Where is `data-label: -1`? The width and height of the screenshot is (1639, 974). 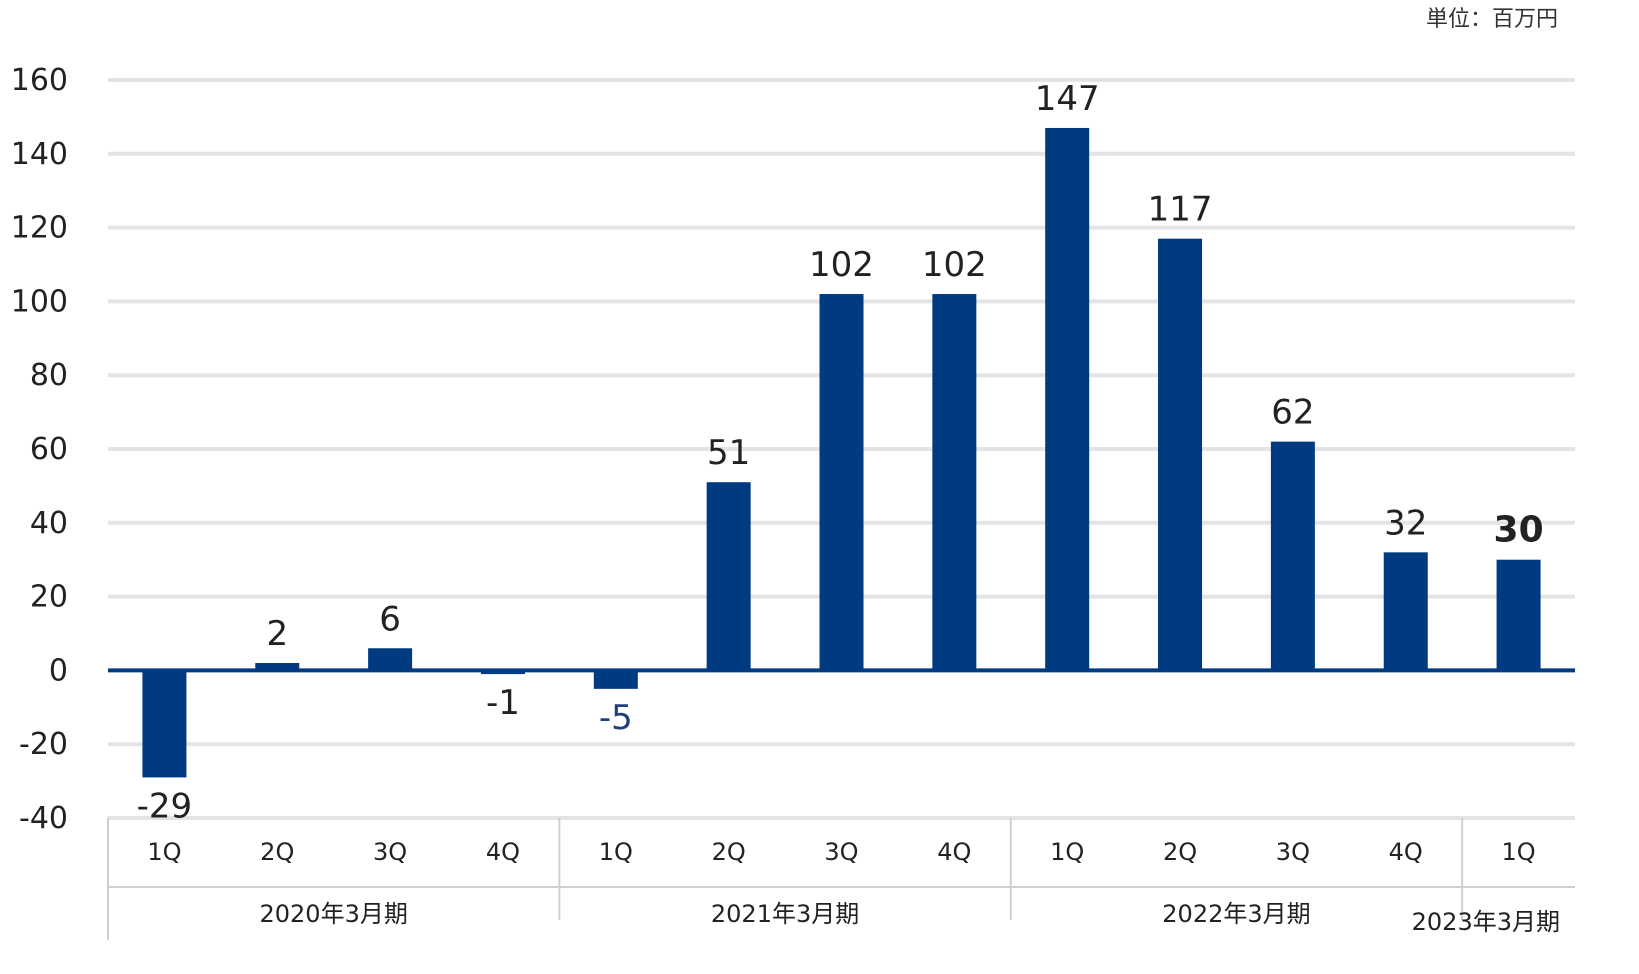
data-label: -1 is located at coordinates (503, 703).